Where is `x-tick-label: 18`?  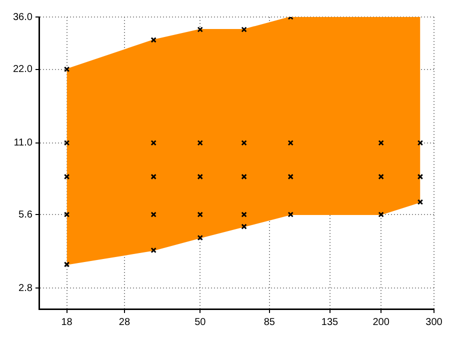
x-tick-label: 18 is located at coordinates (67, 322).